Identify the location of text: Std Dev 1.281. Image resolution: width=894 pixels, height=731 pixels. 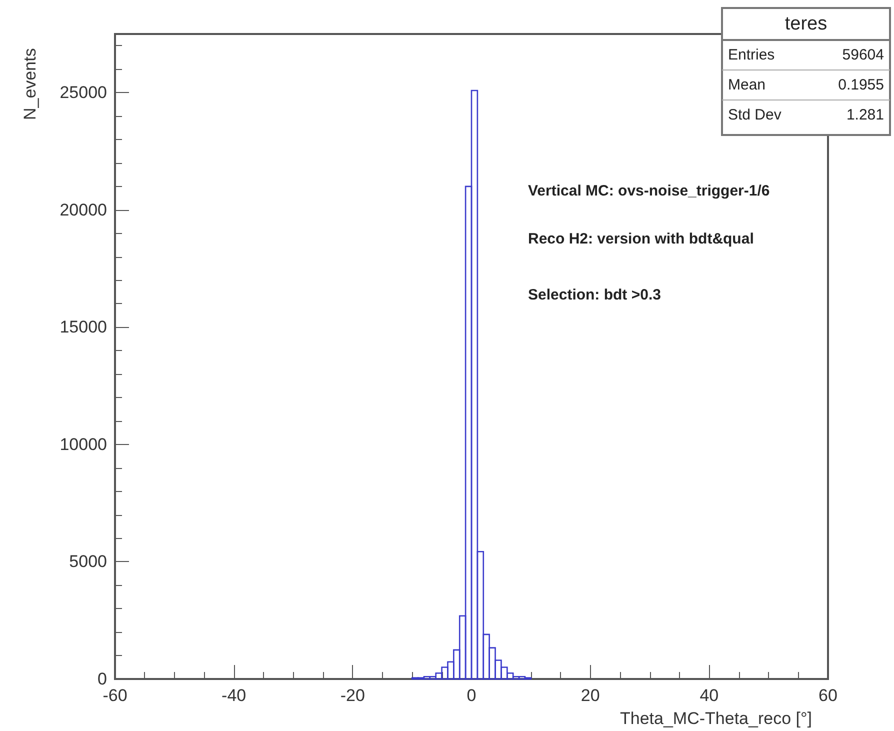
(806, 115).